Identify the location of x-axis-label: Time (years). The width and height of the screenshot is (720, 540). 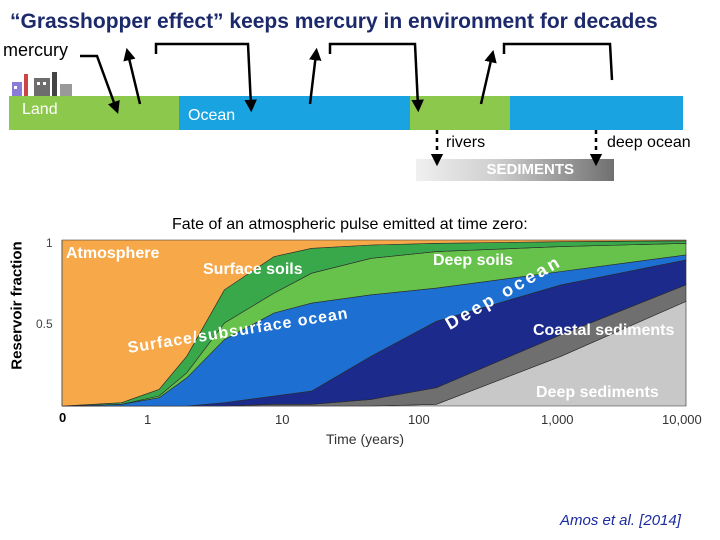
(365, 439).